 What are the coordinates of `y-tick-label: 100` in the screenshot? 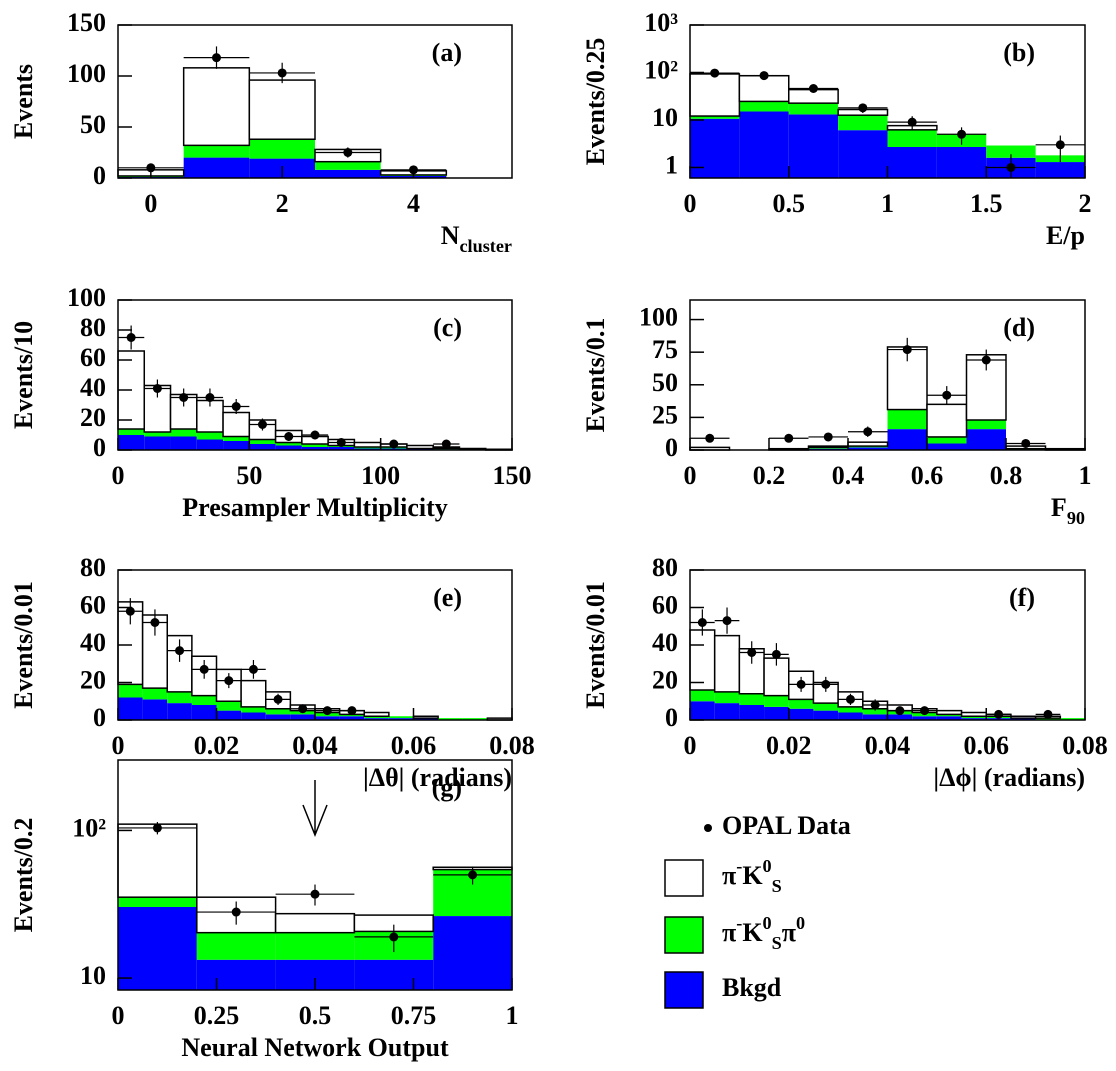 It's located at (86, 73).